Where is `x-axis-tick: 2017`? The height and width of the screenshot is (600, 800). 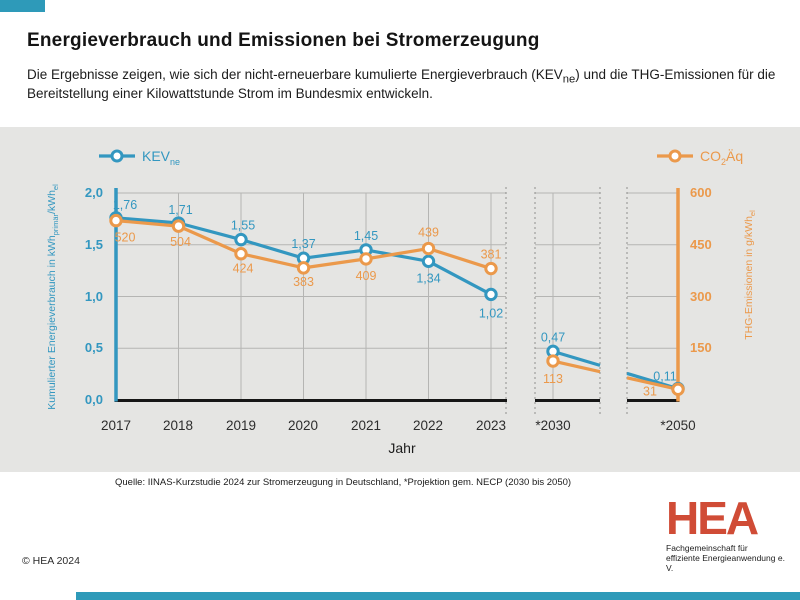 x-axis-tick: 2017 is located at coordinates (116, 425).